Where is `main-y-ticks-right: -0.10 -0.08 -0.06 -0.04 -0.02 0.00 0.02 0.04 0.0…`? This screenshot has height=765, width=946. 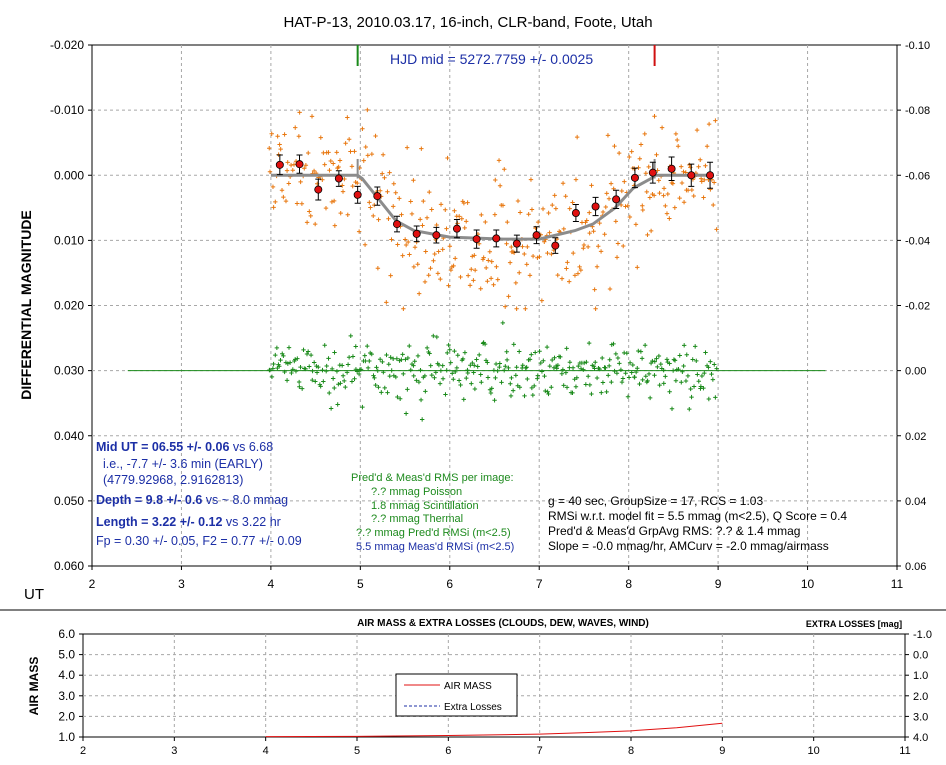
main-y-ticks-right: -0.10 -0.08 -0.06 -0.04 -0.02 0.00 0.02 0.04 0.0… is located at coordinates (913, 306).